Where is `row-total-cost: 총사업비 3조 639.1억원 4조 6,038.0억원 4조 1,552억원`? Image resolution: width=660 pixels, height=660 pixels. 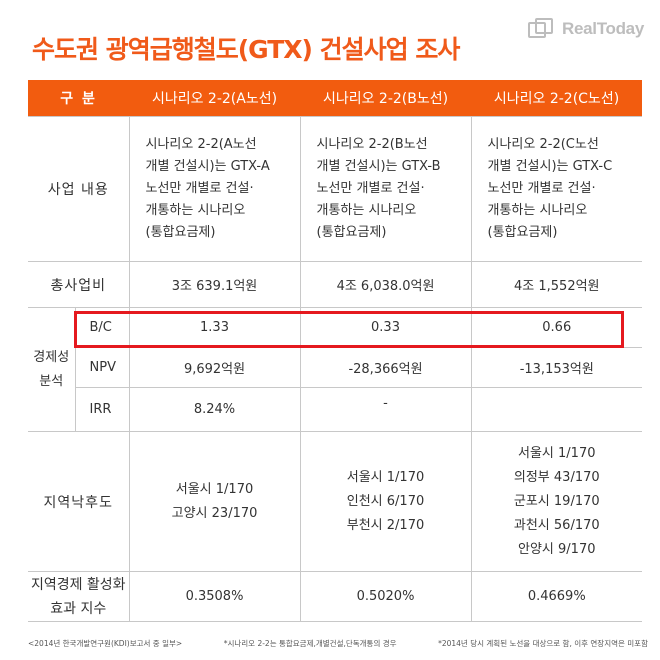
row-total-cost: 총사업비 3조 639.1억원 4조 6,038.0억원 4조 1,552억원 is located at coordinates (335, 284).